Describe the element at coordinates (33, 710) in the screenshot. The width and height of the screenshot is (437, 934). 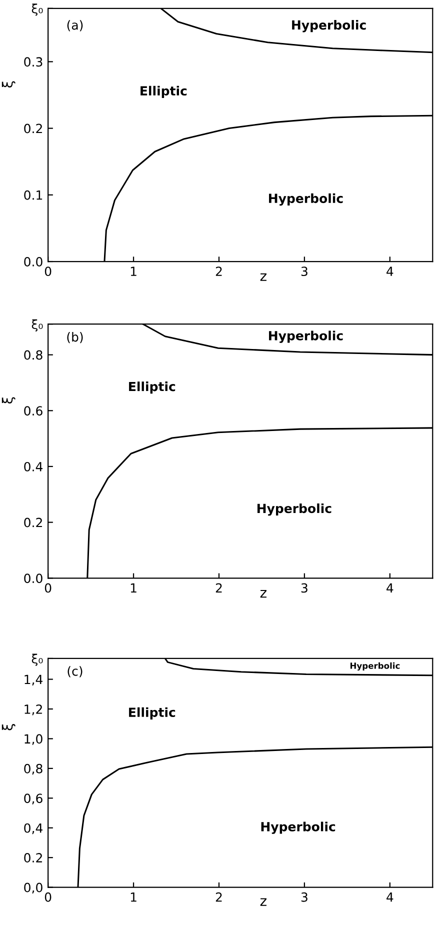
I see `y-tick-label: 1,2` at that location.